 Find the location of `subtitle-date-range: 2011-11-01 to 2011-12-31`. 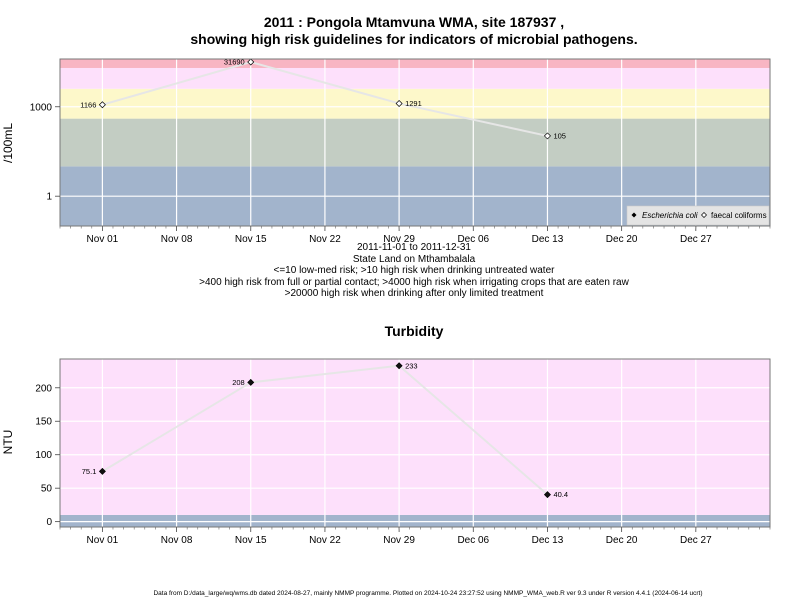

subtitle-date-range: 2011-11-01 to 2011-12-31 is located at coordinates (414, 247).